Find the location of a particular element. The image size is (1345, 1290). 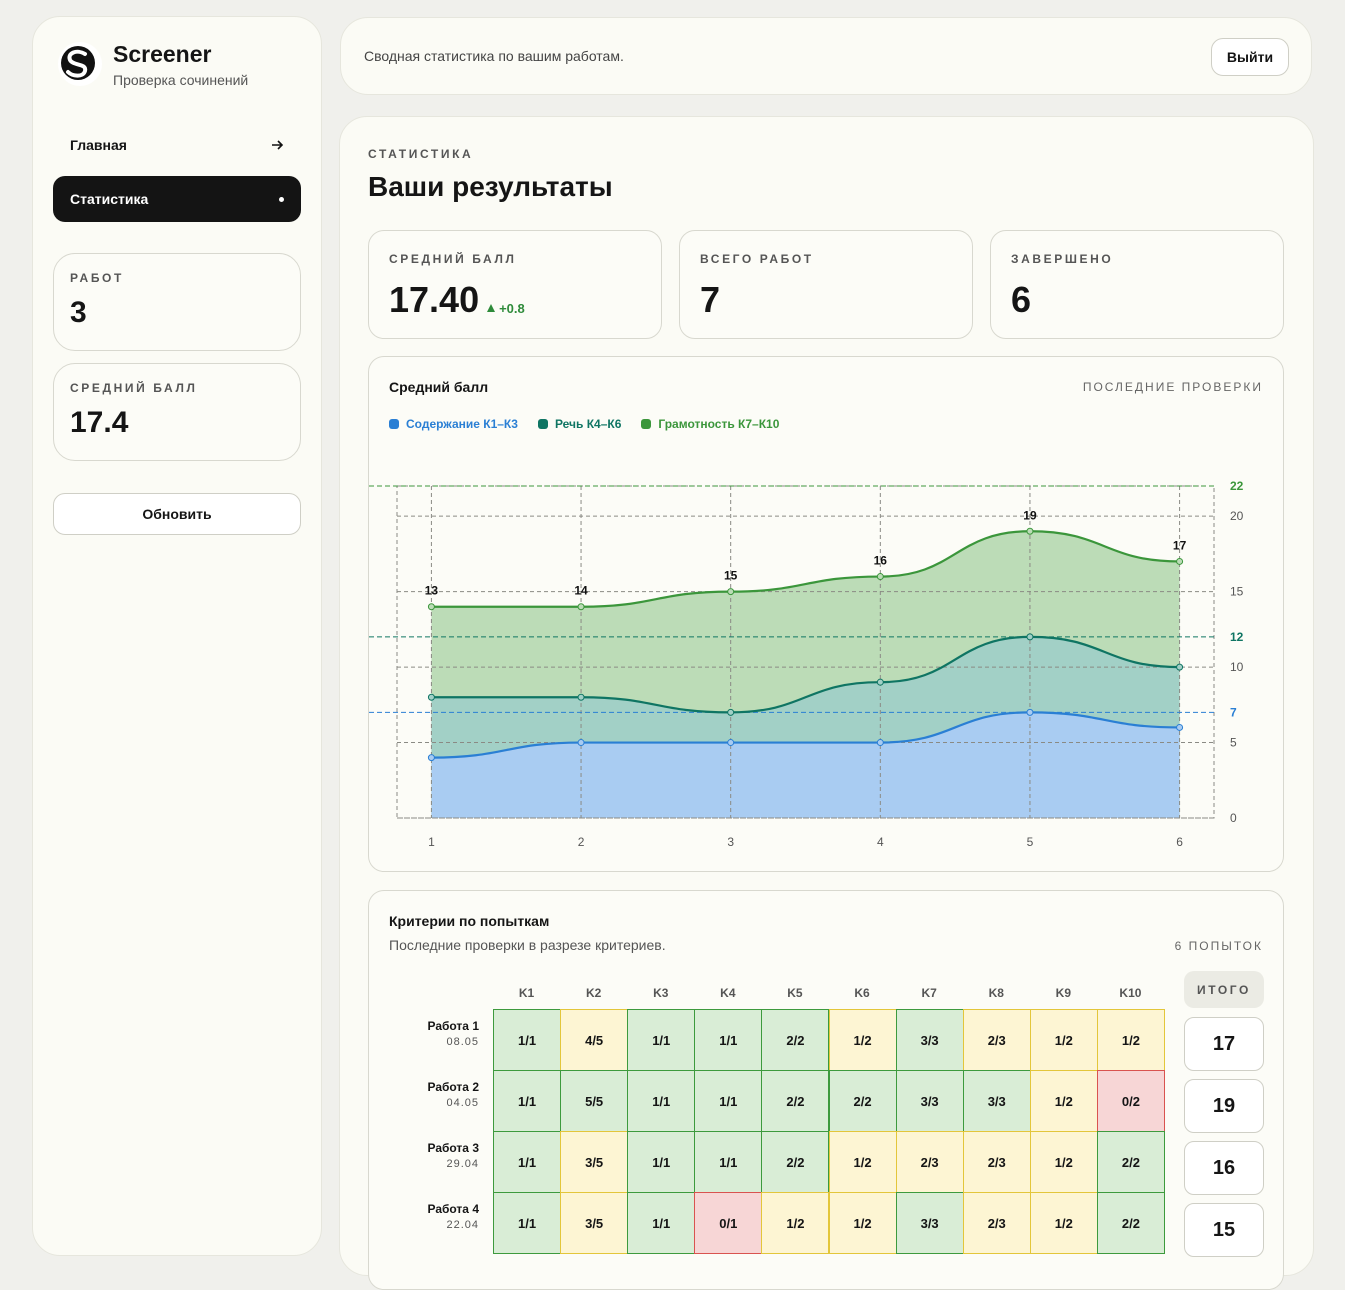

delta-icon is located at coordinates (491, 308).